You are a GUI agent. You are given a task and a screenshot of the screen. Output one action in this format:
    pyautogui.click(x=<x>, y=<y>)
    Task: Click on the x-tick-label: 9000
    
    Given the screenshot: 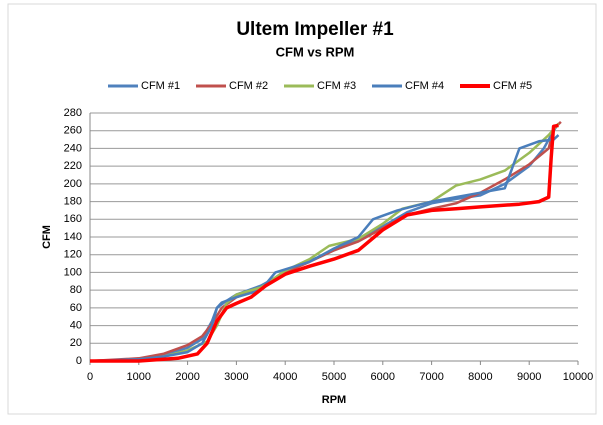 What is the action you would take?
    pyautogui.click(x=529, y=377)
    